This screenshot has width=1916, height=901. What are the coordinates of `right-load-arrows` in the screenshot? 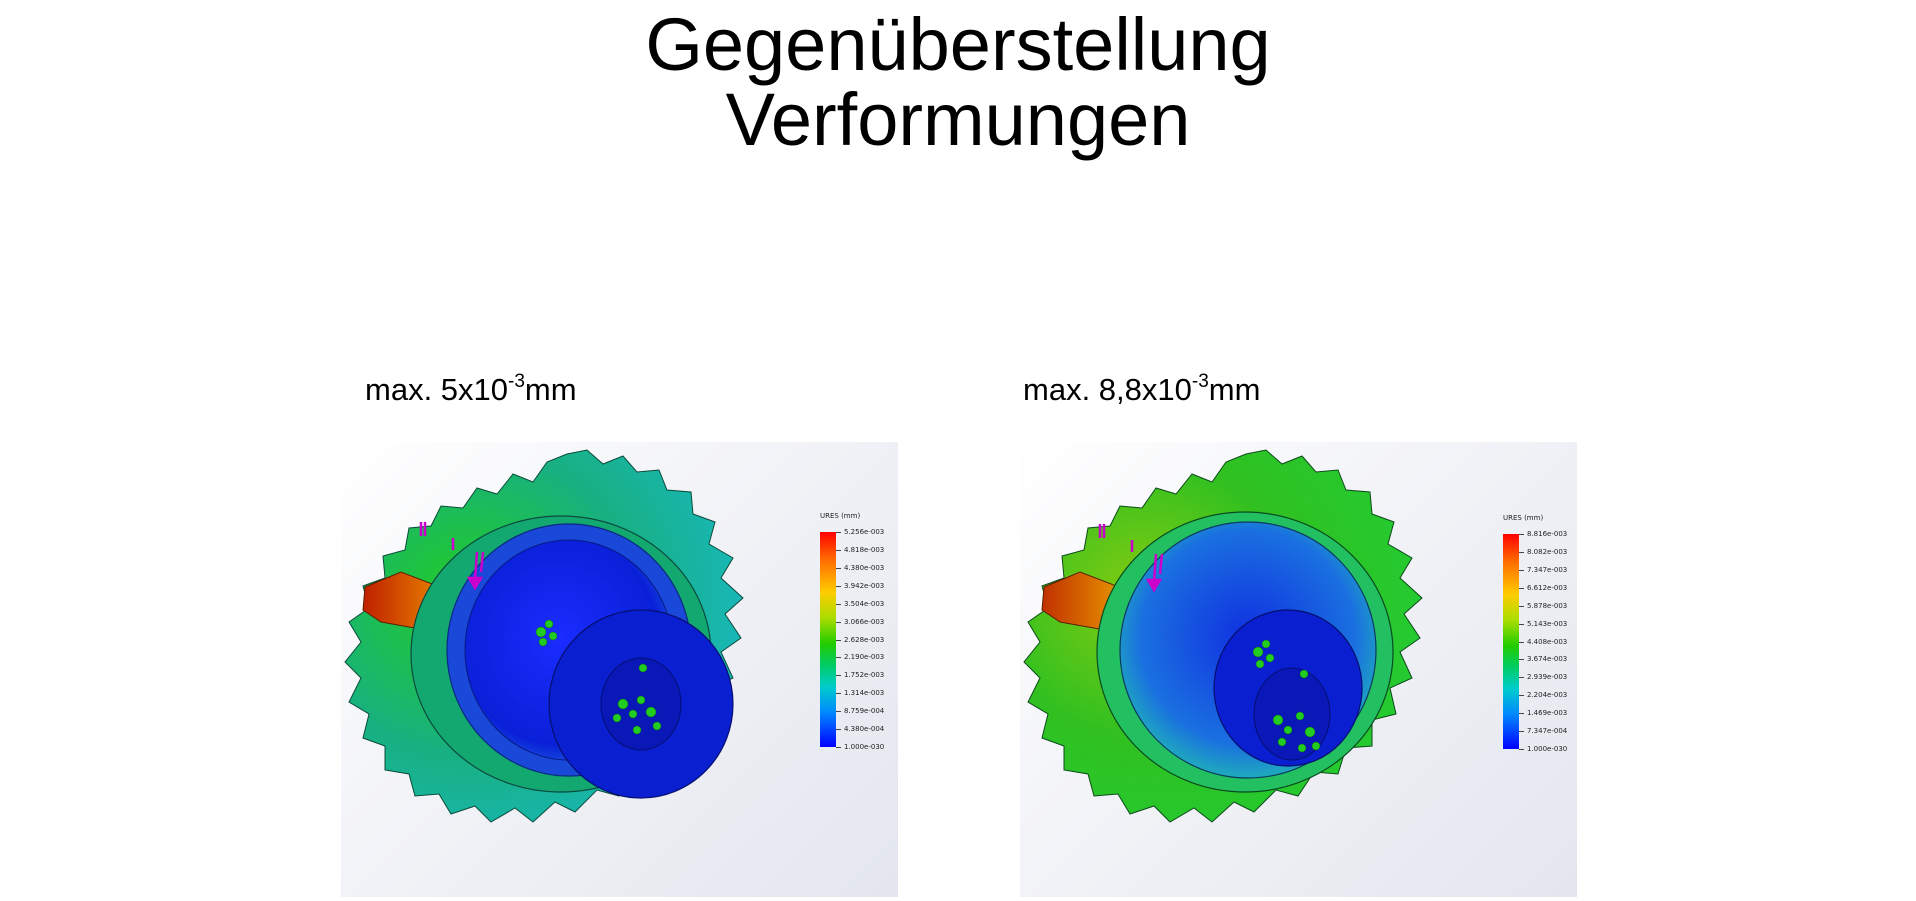 It's located at (1131, 558).